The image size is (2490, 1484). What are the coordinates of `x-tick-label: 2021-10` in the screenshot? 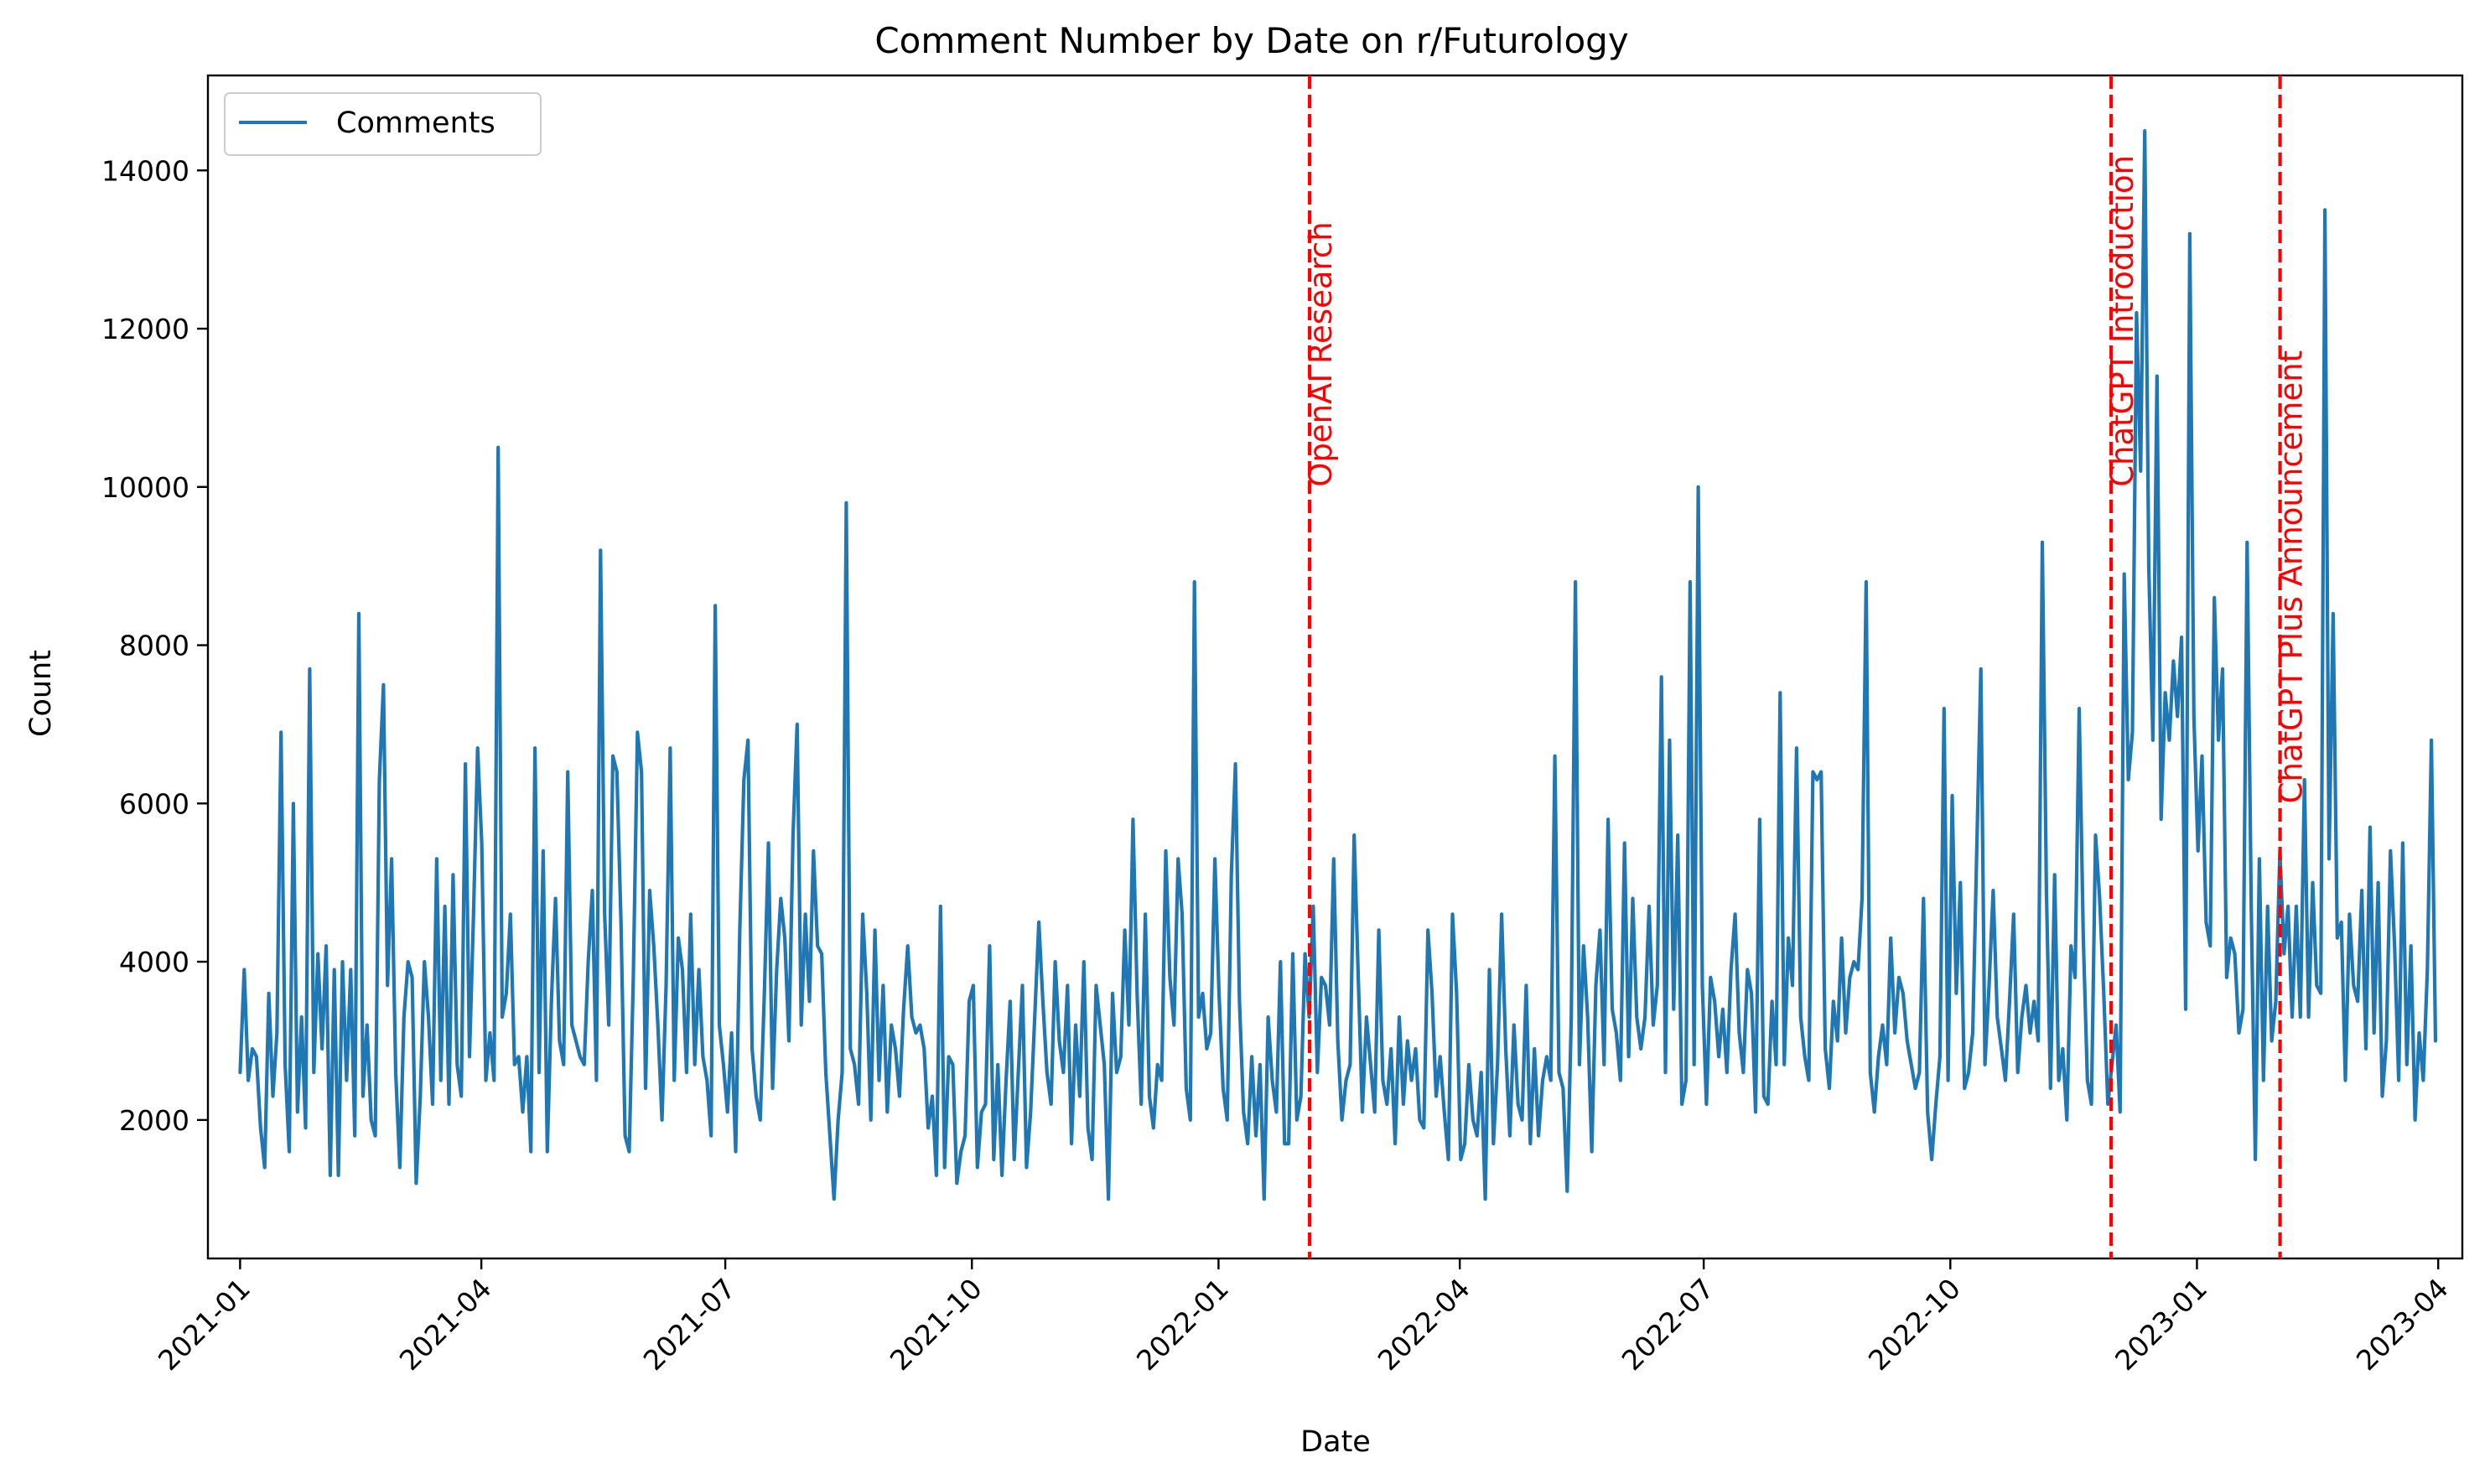 It's located at (936, 1324).